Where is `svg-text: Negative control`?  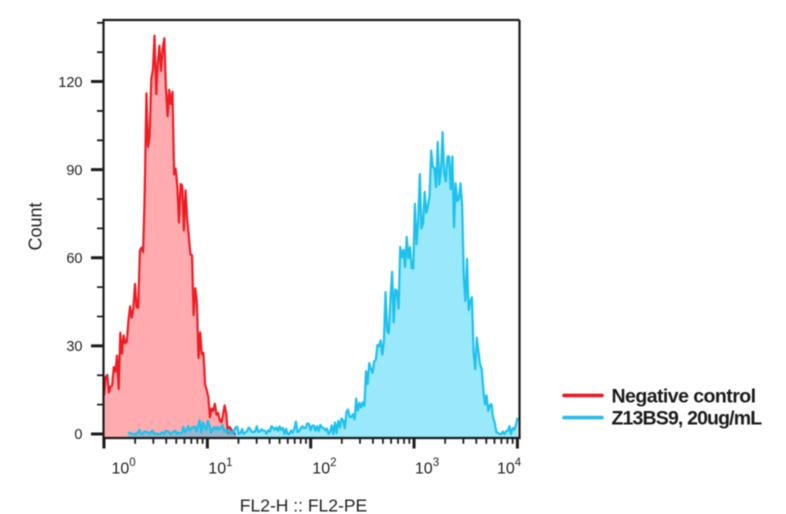 svg-text: Negative control is located at coordinates (684, 397).